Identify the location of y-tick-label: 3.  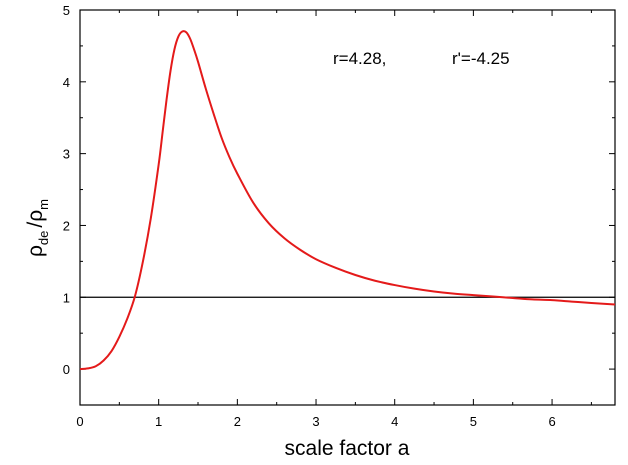
(66, 154).